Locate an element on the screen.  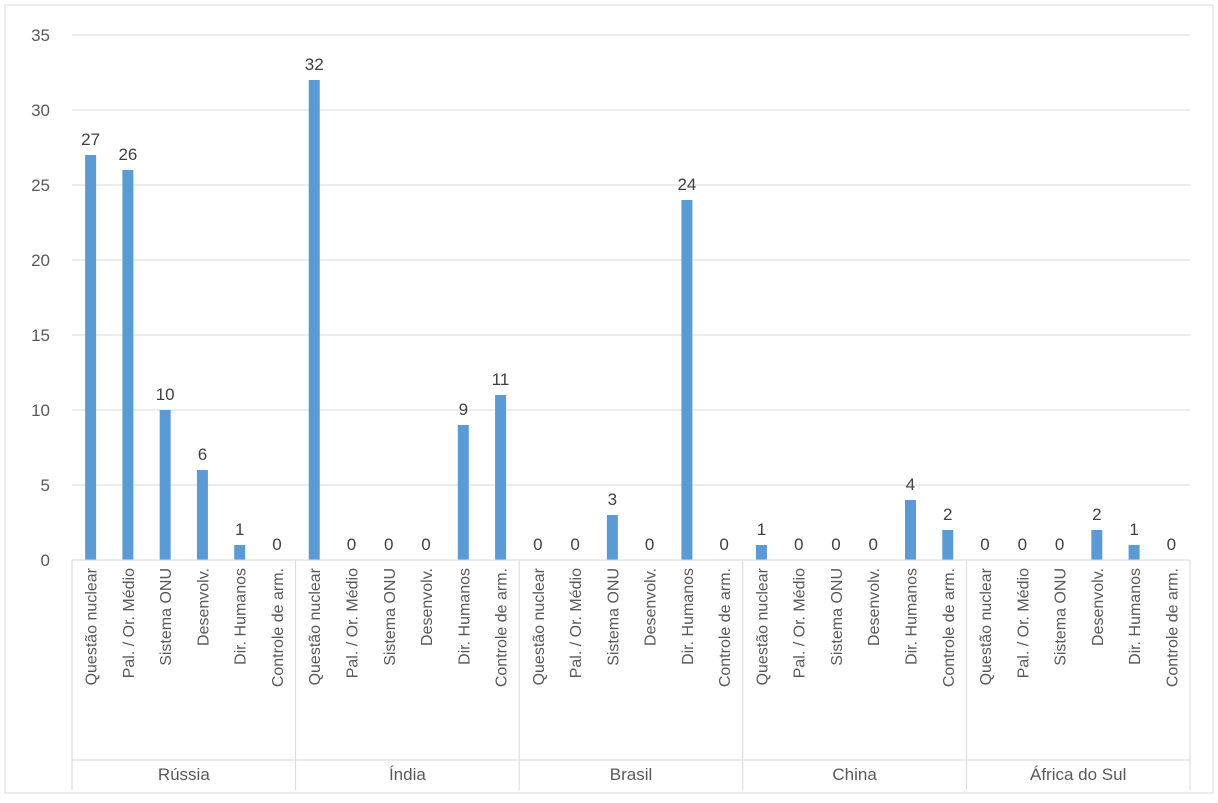
group-label: Brasil is located at coordinates (631, 774).